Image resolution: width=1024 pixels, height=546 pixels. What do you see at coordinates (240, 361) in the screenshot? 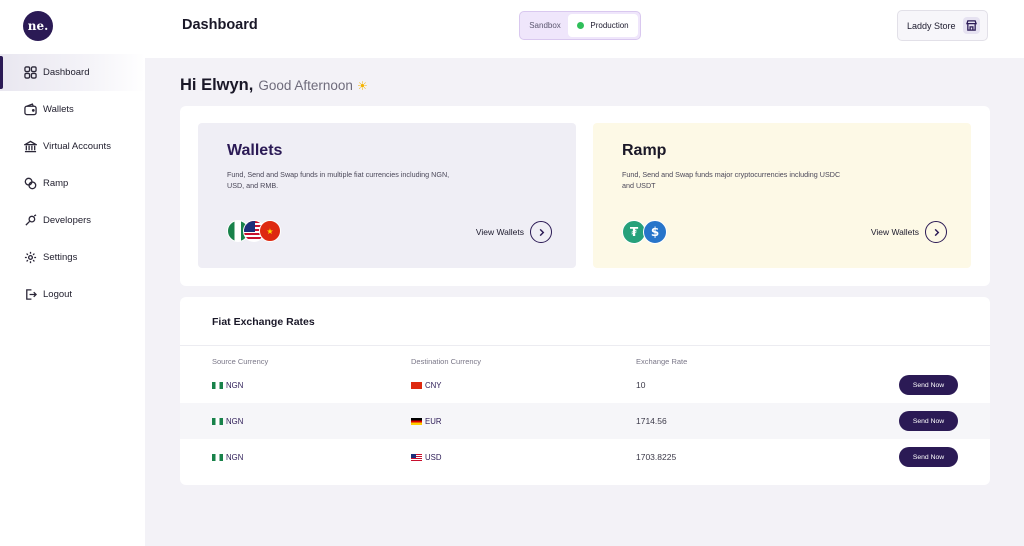
I see `column-header-source: Source Currency` at bounding box center [240, 361].